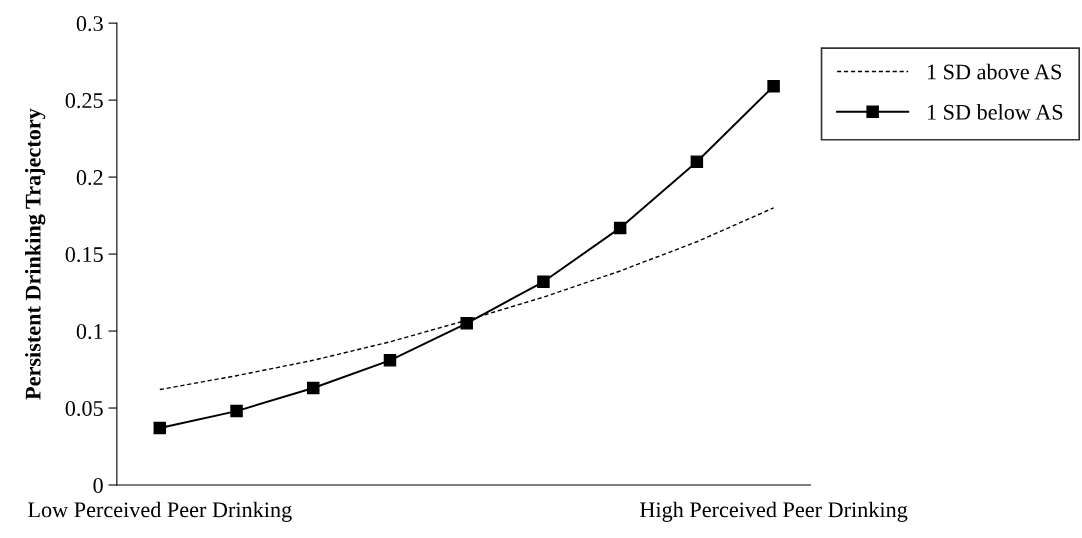 Image resolution: width=1082 pixels, height=538 pixels. I want to click on y-tick-label: 0.25, so click(84, 101).